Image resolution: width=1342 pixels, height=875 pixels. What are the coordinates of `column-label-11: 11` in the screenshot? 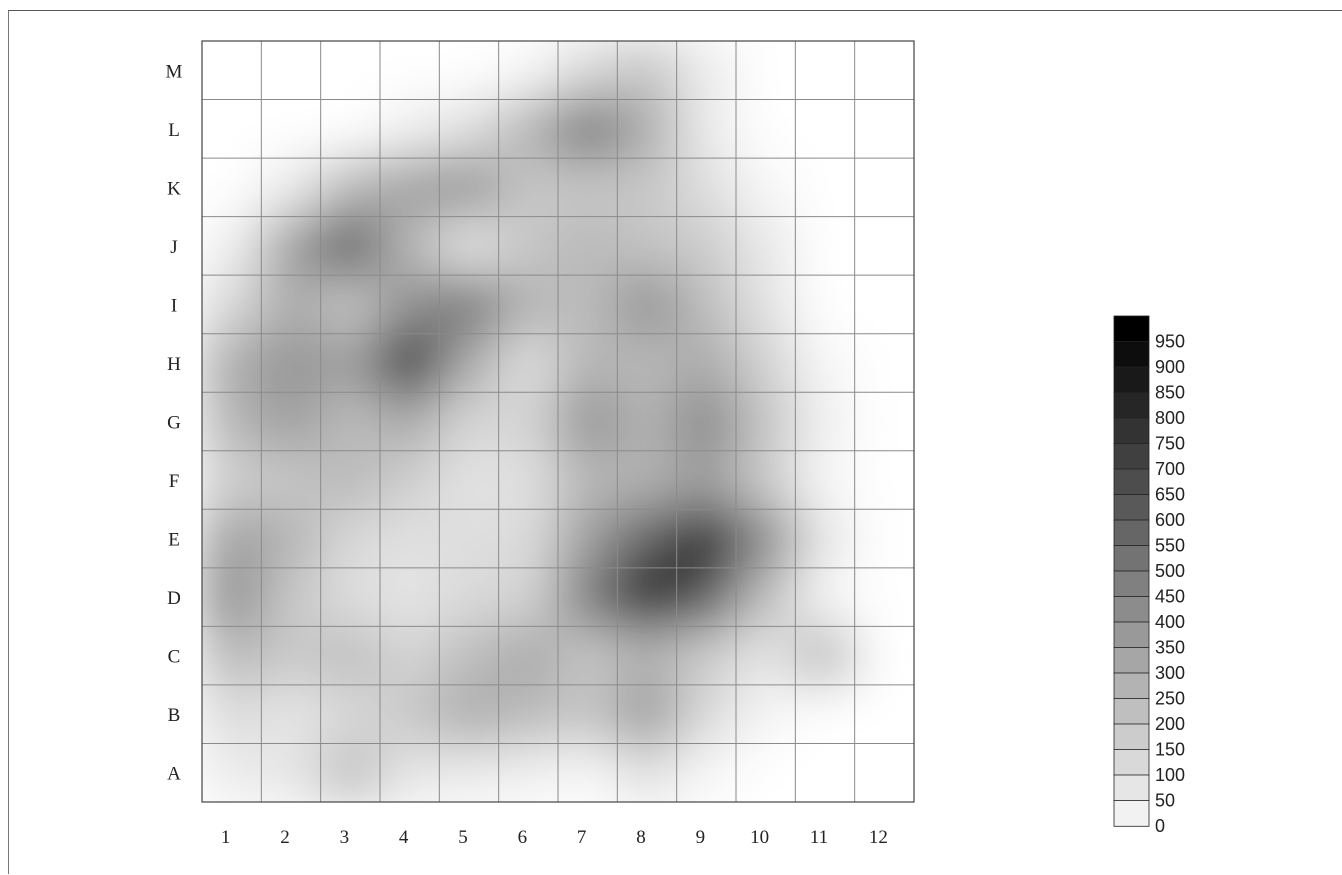 It's located at (819, 837).